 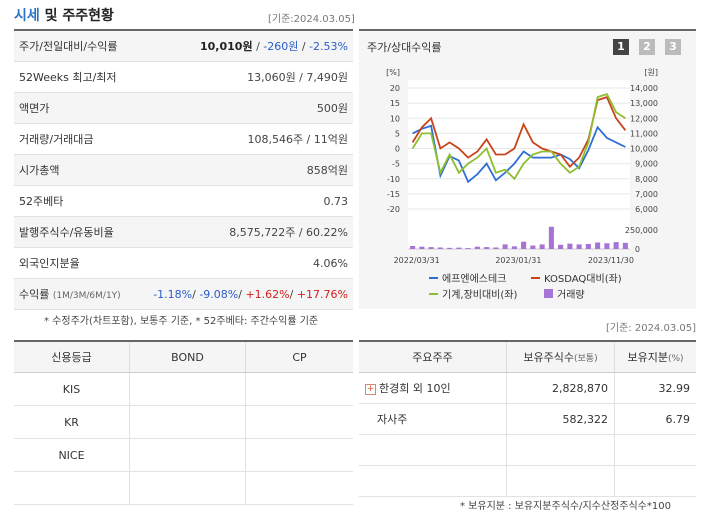 What do you see at coordinates (243, 294) in the screenshot?
I see `row-value: -1.18%/ -9.08%/ +1.62%/ +17.76%` at bounding box center [243, 294].